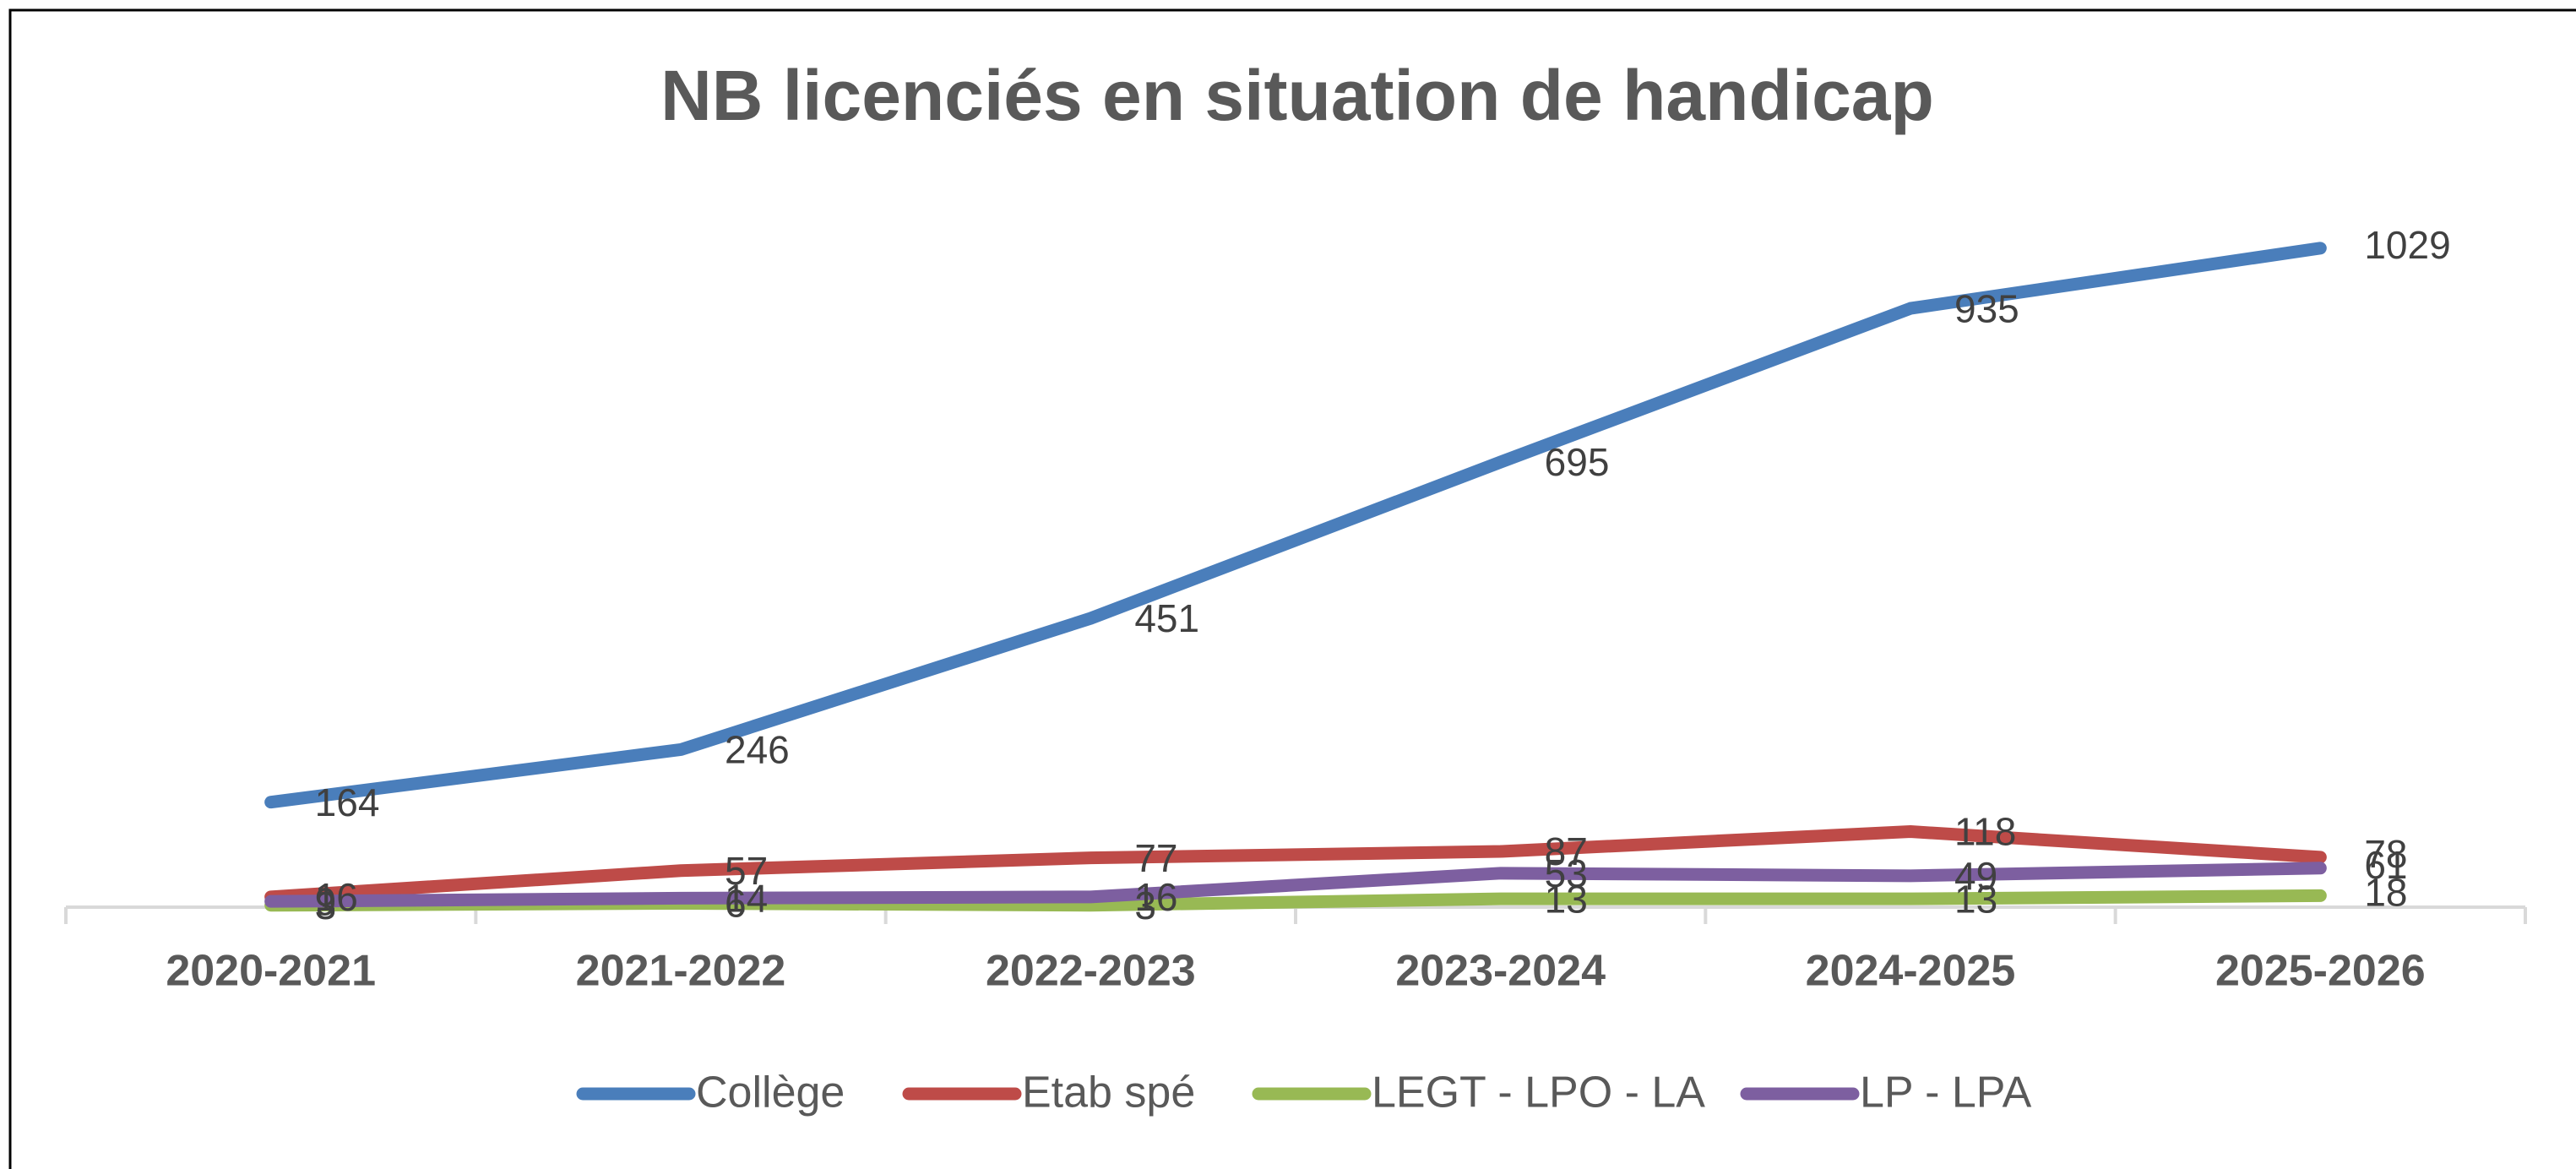 The height and width of the screenshot is (1169, 2576). Describe the element at coordinates (347, 802) in the screenshot. I see `data-label: 164` at that location.